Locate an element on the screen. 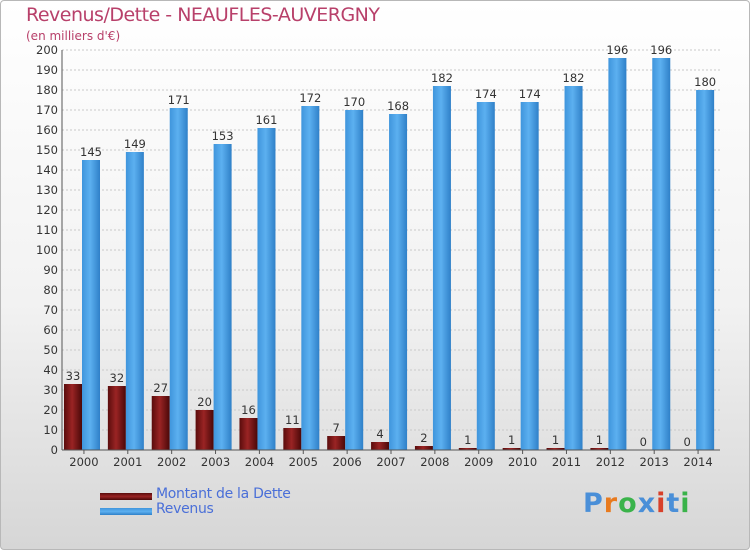 This screenshot has height=550, width=750. data-label-revenus: 171 is located at coordinates (179, 100).